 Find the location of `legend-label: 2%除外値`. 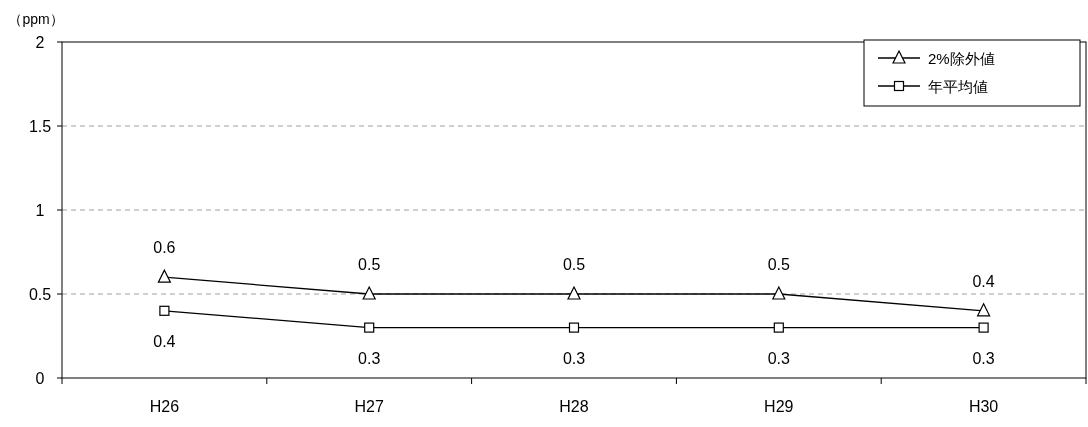

legend-label: 2%除外値 is located at coordinates (961, 58).